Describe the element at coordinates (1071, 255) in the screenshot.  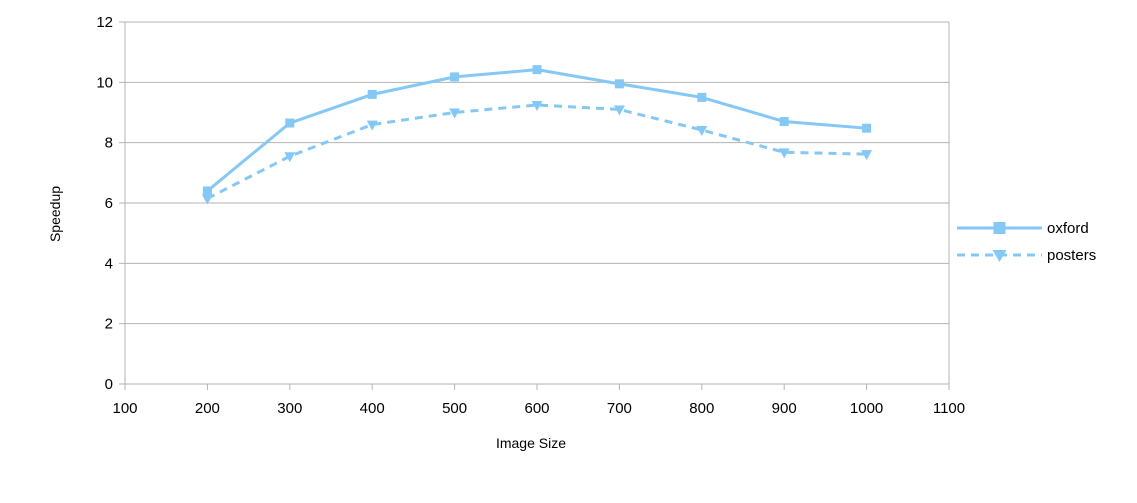
I see `legend-label: posters` at that location.